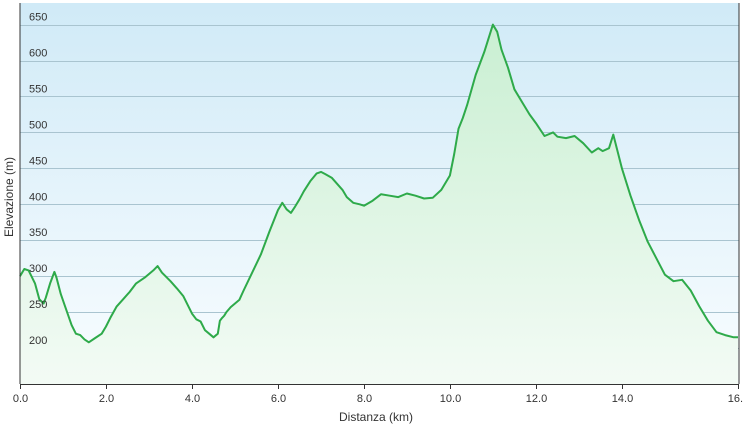 The width and height of the screenshot is (743, 434). I want to click on x-tick-label: 10.0, so click(450, 399).